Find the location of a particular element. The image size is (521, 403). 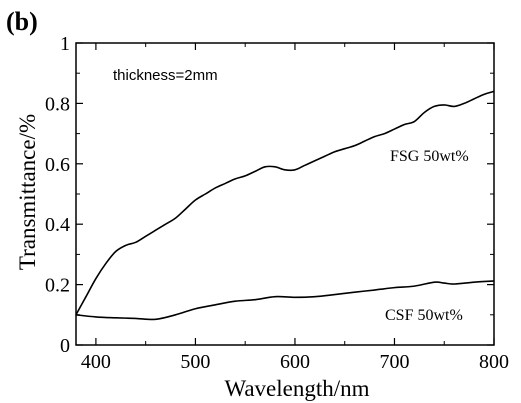

x-tick-label: 400 is located at coordinates (96, 362).